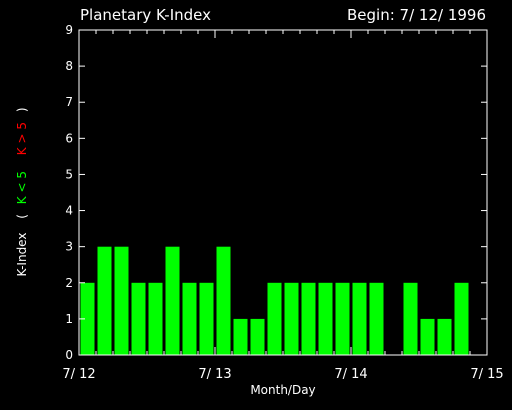 The height and width of the screenshot is (410, 512). Describe the element at coordinates (78, 374) in the screenshot. I see `x-tick-label-0: 7/ 12` at that location.